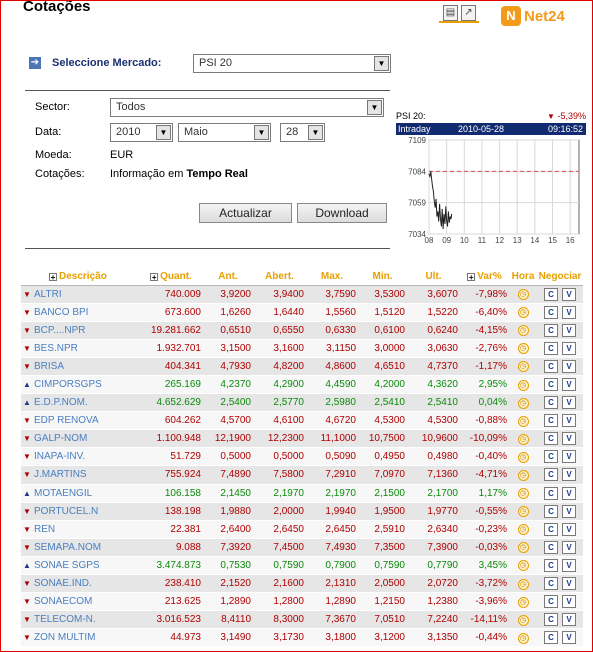 The width and height of the screenshot is (593, 652). I want to click on cell-name: ▲ CIMPORSGPS, so click(80, 385).